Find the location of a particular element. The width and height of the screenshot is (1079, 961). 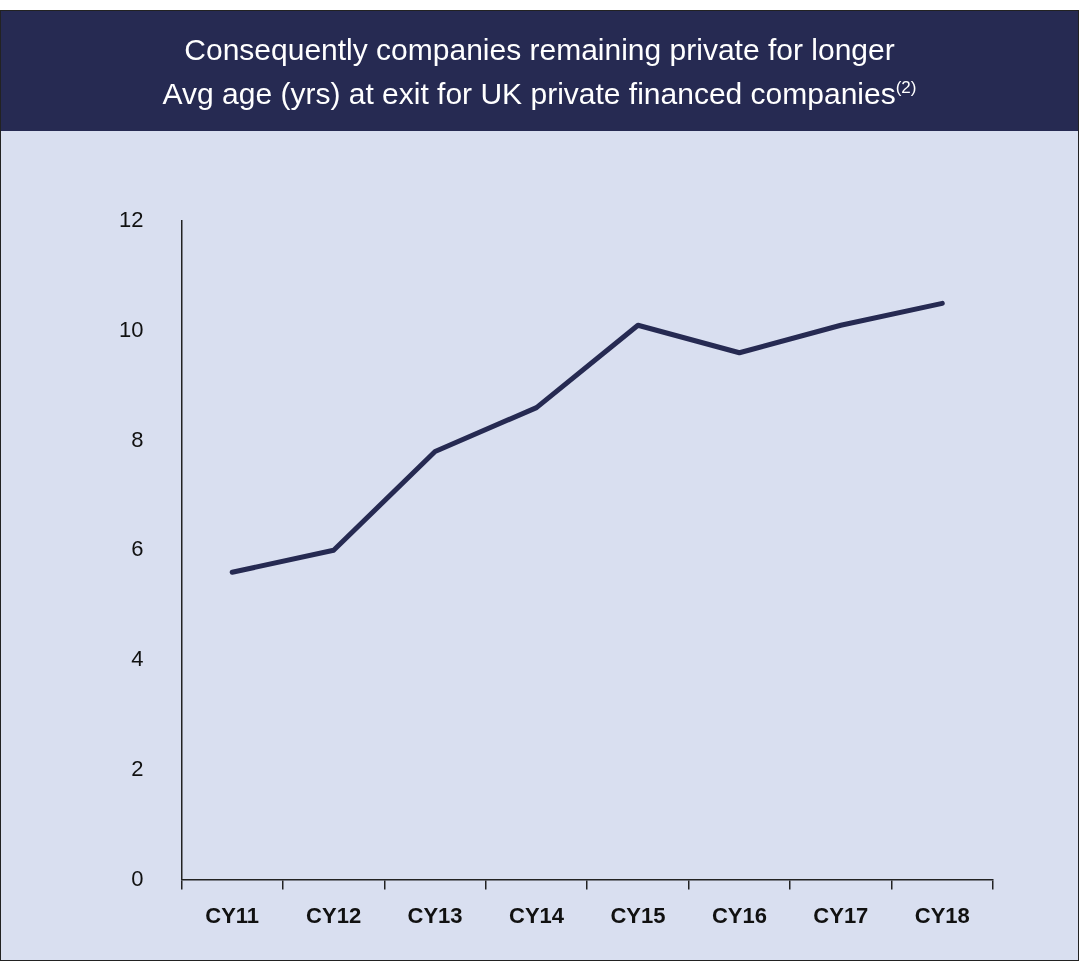

x-tick-label: CY14 is located at coordinates (536, 915).